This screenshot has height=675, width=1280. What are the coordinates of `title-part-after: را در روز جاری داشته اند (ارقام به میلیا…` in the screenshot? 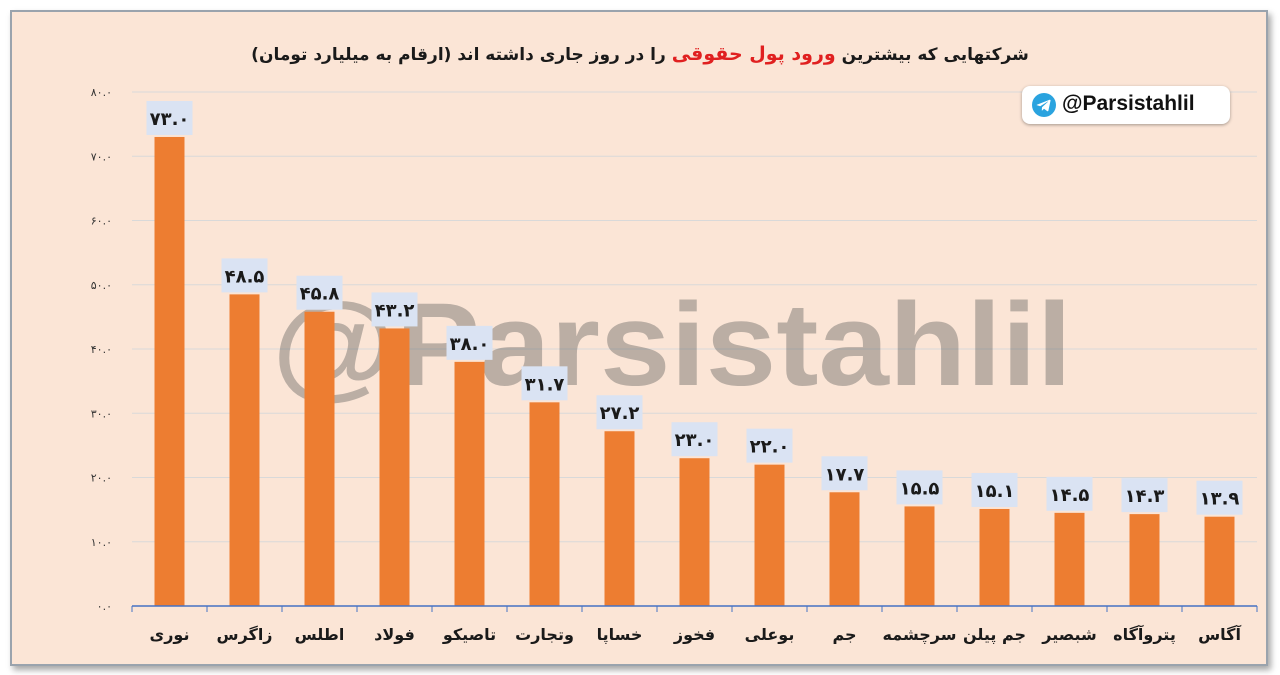 It's located at (458, 55).